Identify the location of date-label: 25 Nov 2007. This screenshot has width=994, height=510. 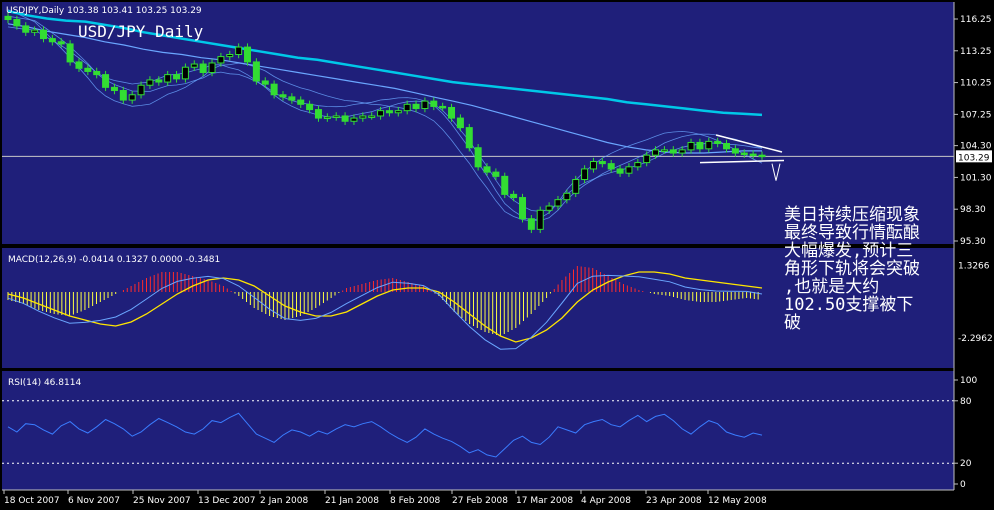
(162, 501).